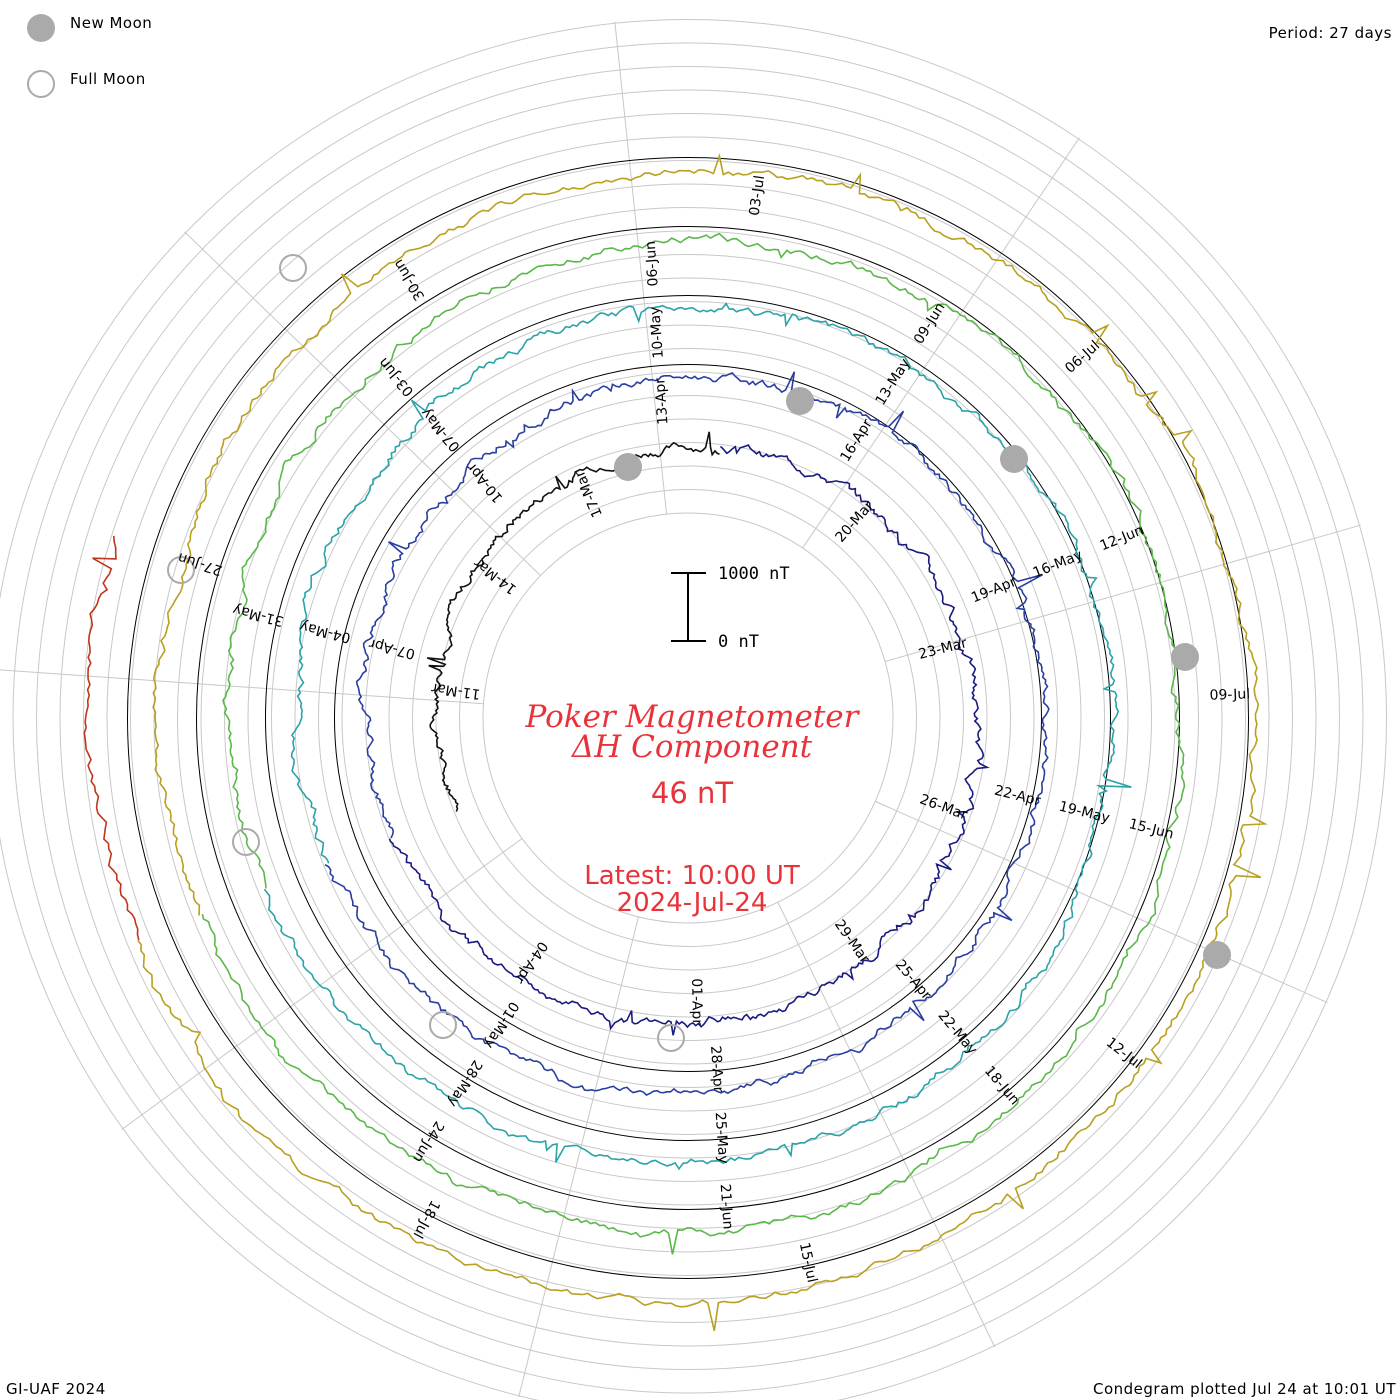  I want to click on full-moon-legend-icon, so click(41, 84).